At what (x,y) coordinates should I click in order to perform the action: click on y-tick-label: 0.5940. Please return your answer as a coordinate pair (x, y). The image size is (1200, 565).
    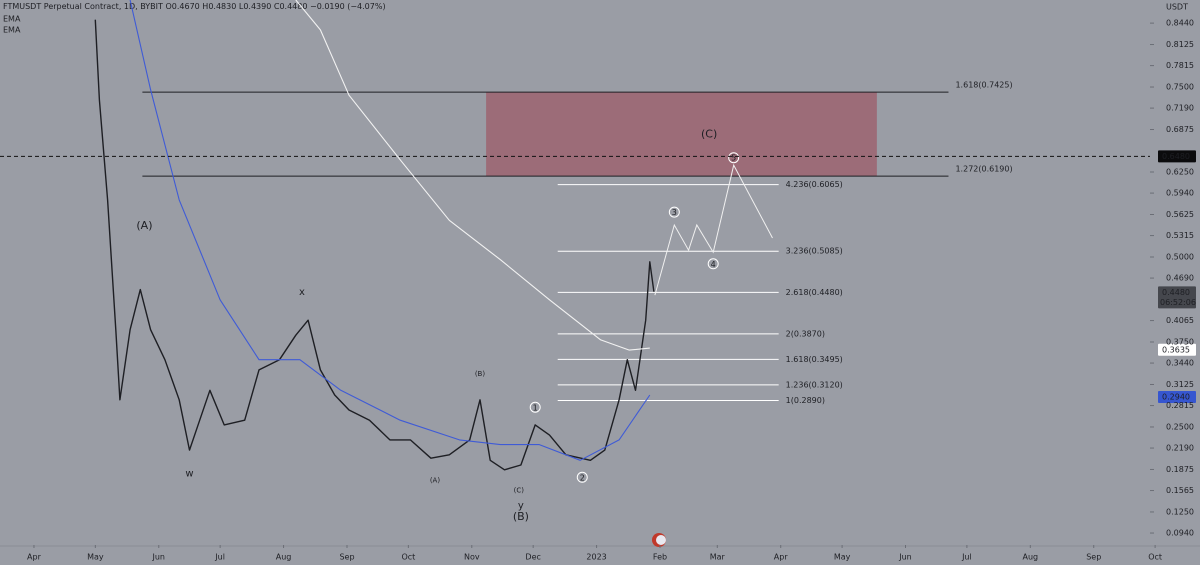
    Looking at the image, I should click on (1180, 193).